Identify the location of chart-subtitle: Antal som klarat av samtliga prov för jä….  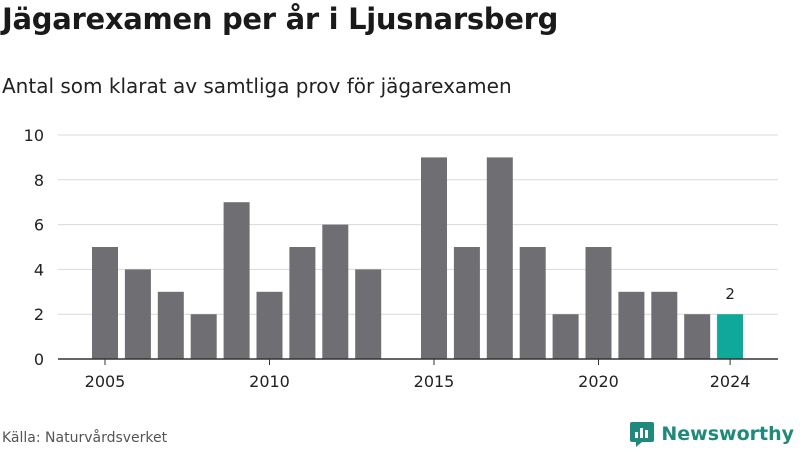
(257, 86).